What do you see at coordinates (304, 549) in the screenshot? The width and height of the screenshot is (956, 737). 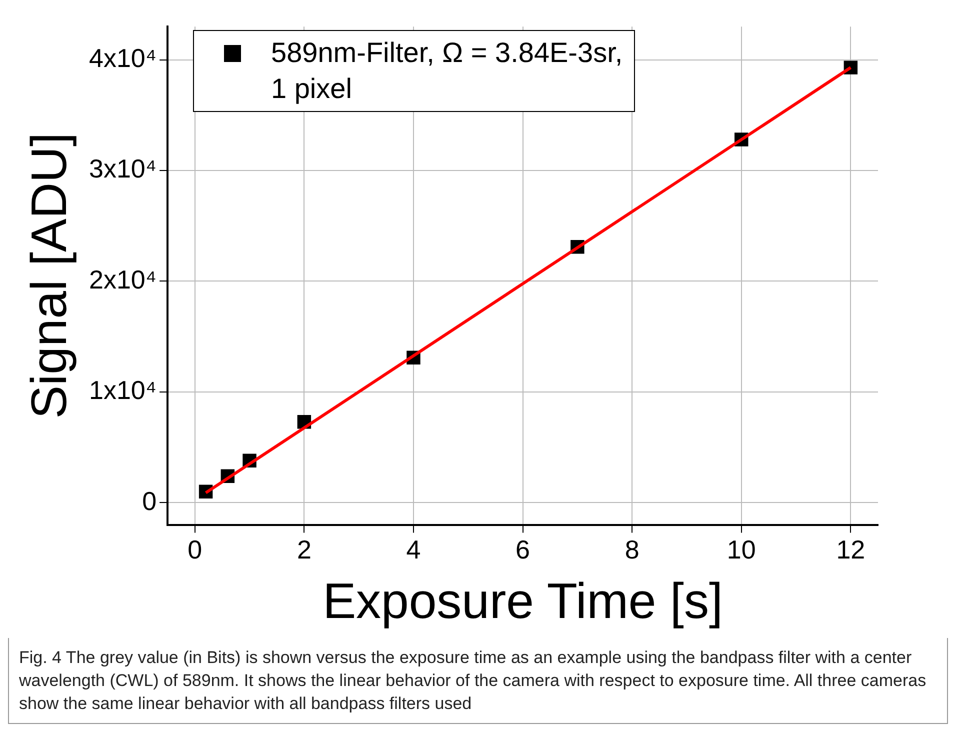 I see `x-tick-label: 2` at bounding box center [304, 549].